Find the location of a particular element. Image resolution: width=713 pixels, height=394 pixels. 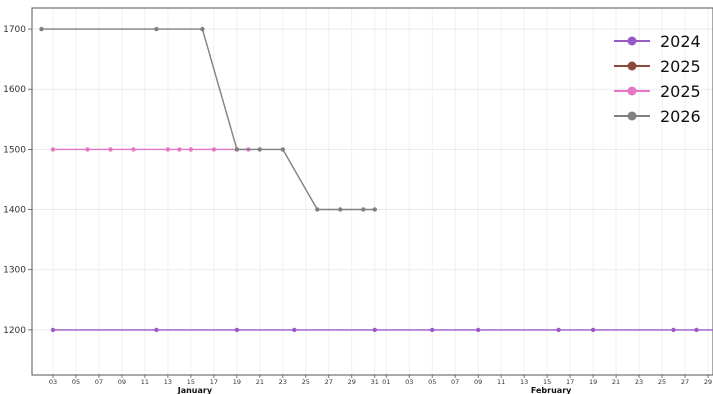

x-tick-label: 31 is located at coordinates (375, 382).